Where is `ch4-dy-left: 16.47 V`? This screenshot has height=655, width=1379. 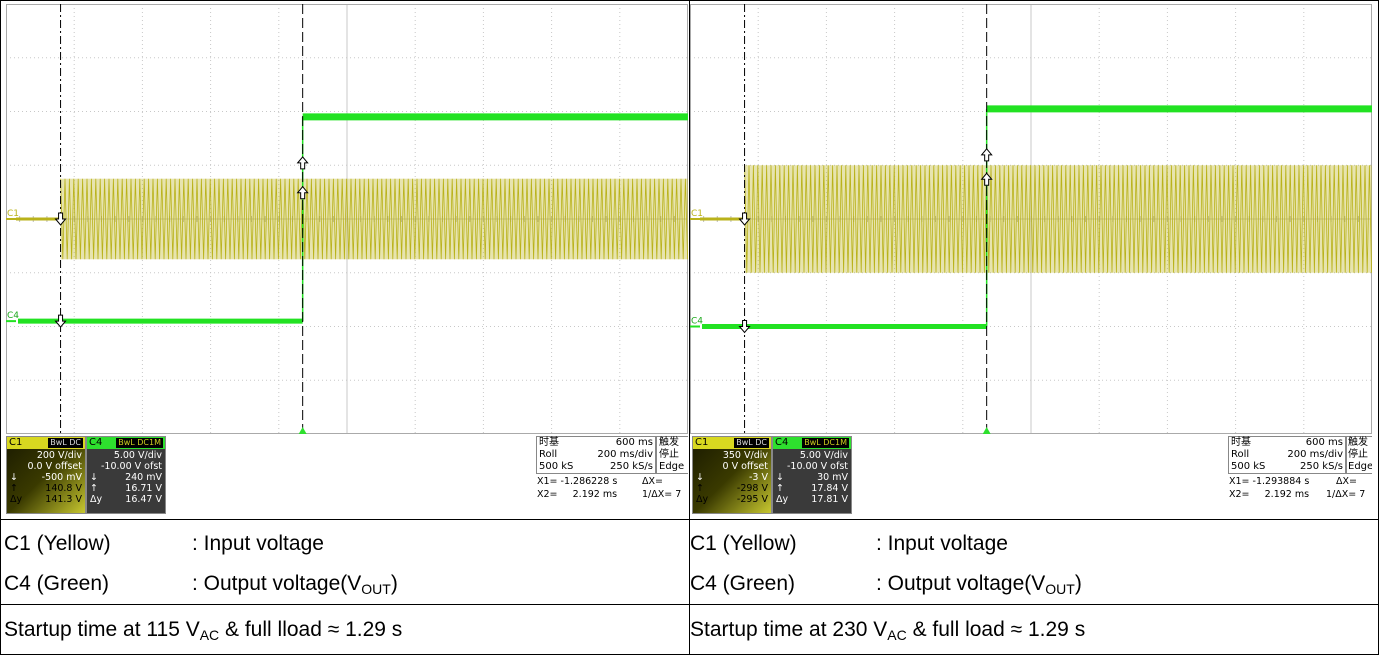
ch4-dy-left: 16.47 V is located at coordinates (143, 499).